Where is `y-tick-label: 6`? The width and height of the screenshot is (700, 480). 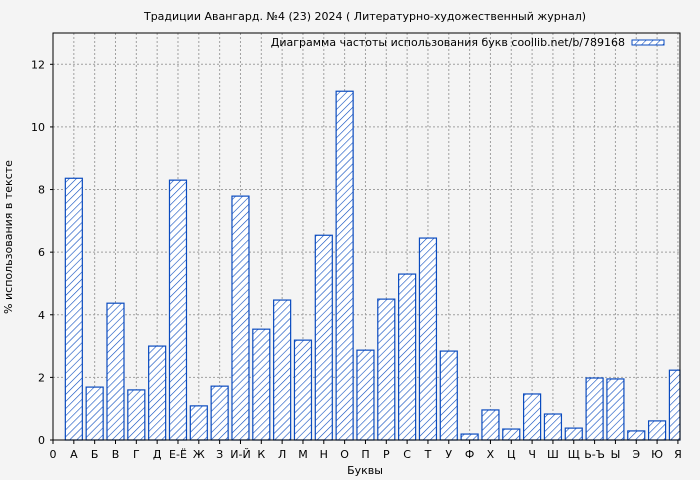 y-tick-label: 6 is located at coordinates (41, 252).